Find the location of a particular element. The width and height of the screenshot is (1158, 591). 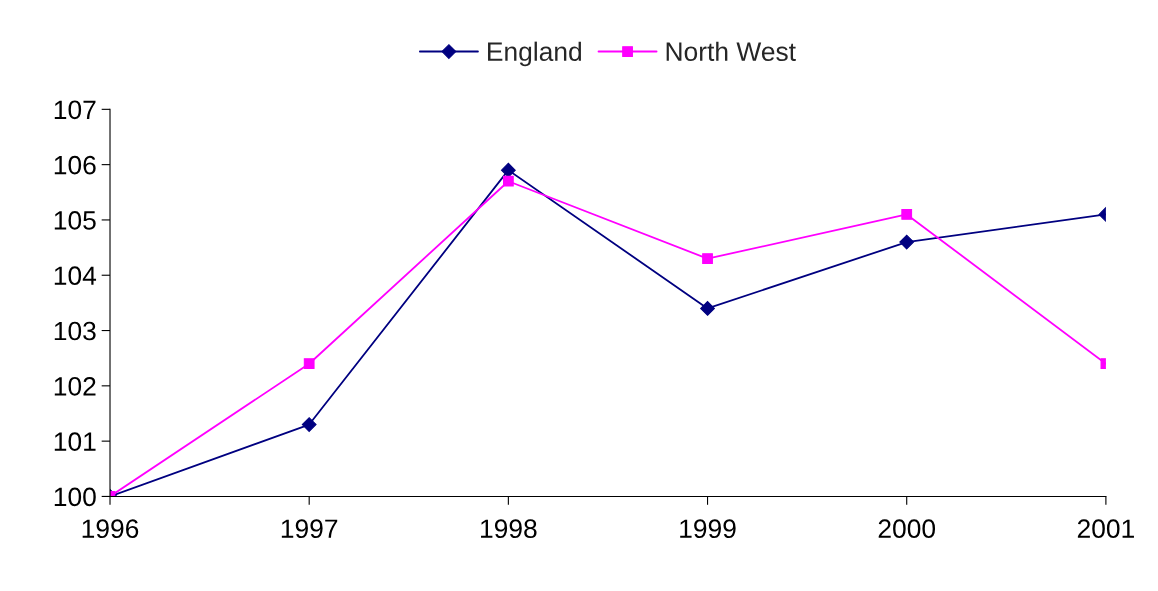

y-tick-label: 101 is located at coordinates (75, 441).